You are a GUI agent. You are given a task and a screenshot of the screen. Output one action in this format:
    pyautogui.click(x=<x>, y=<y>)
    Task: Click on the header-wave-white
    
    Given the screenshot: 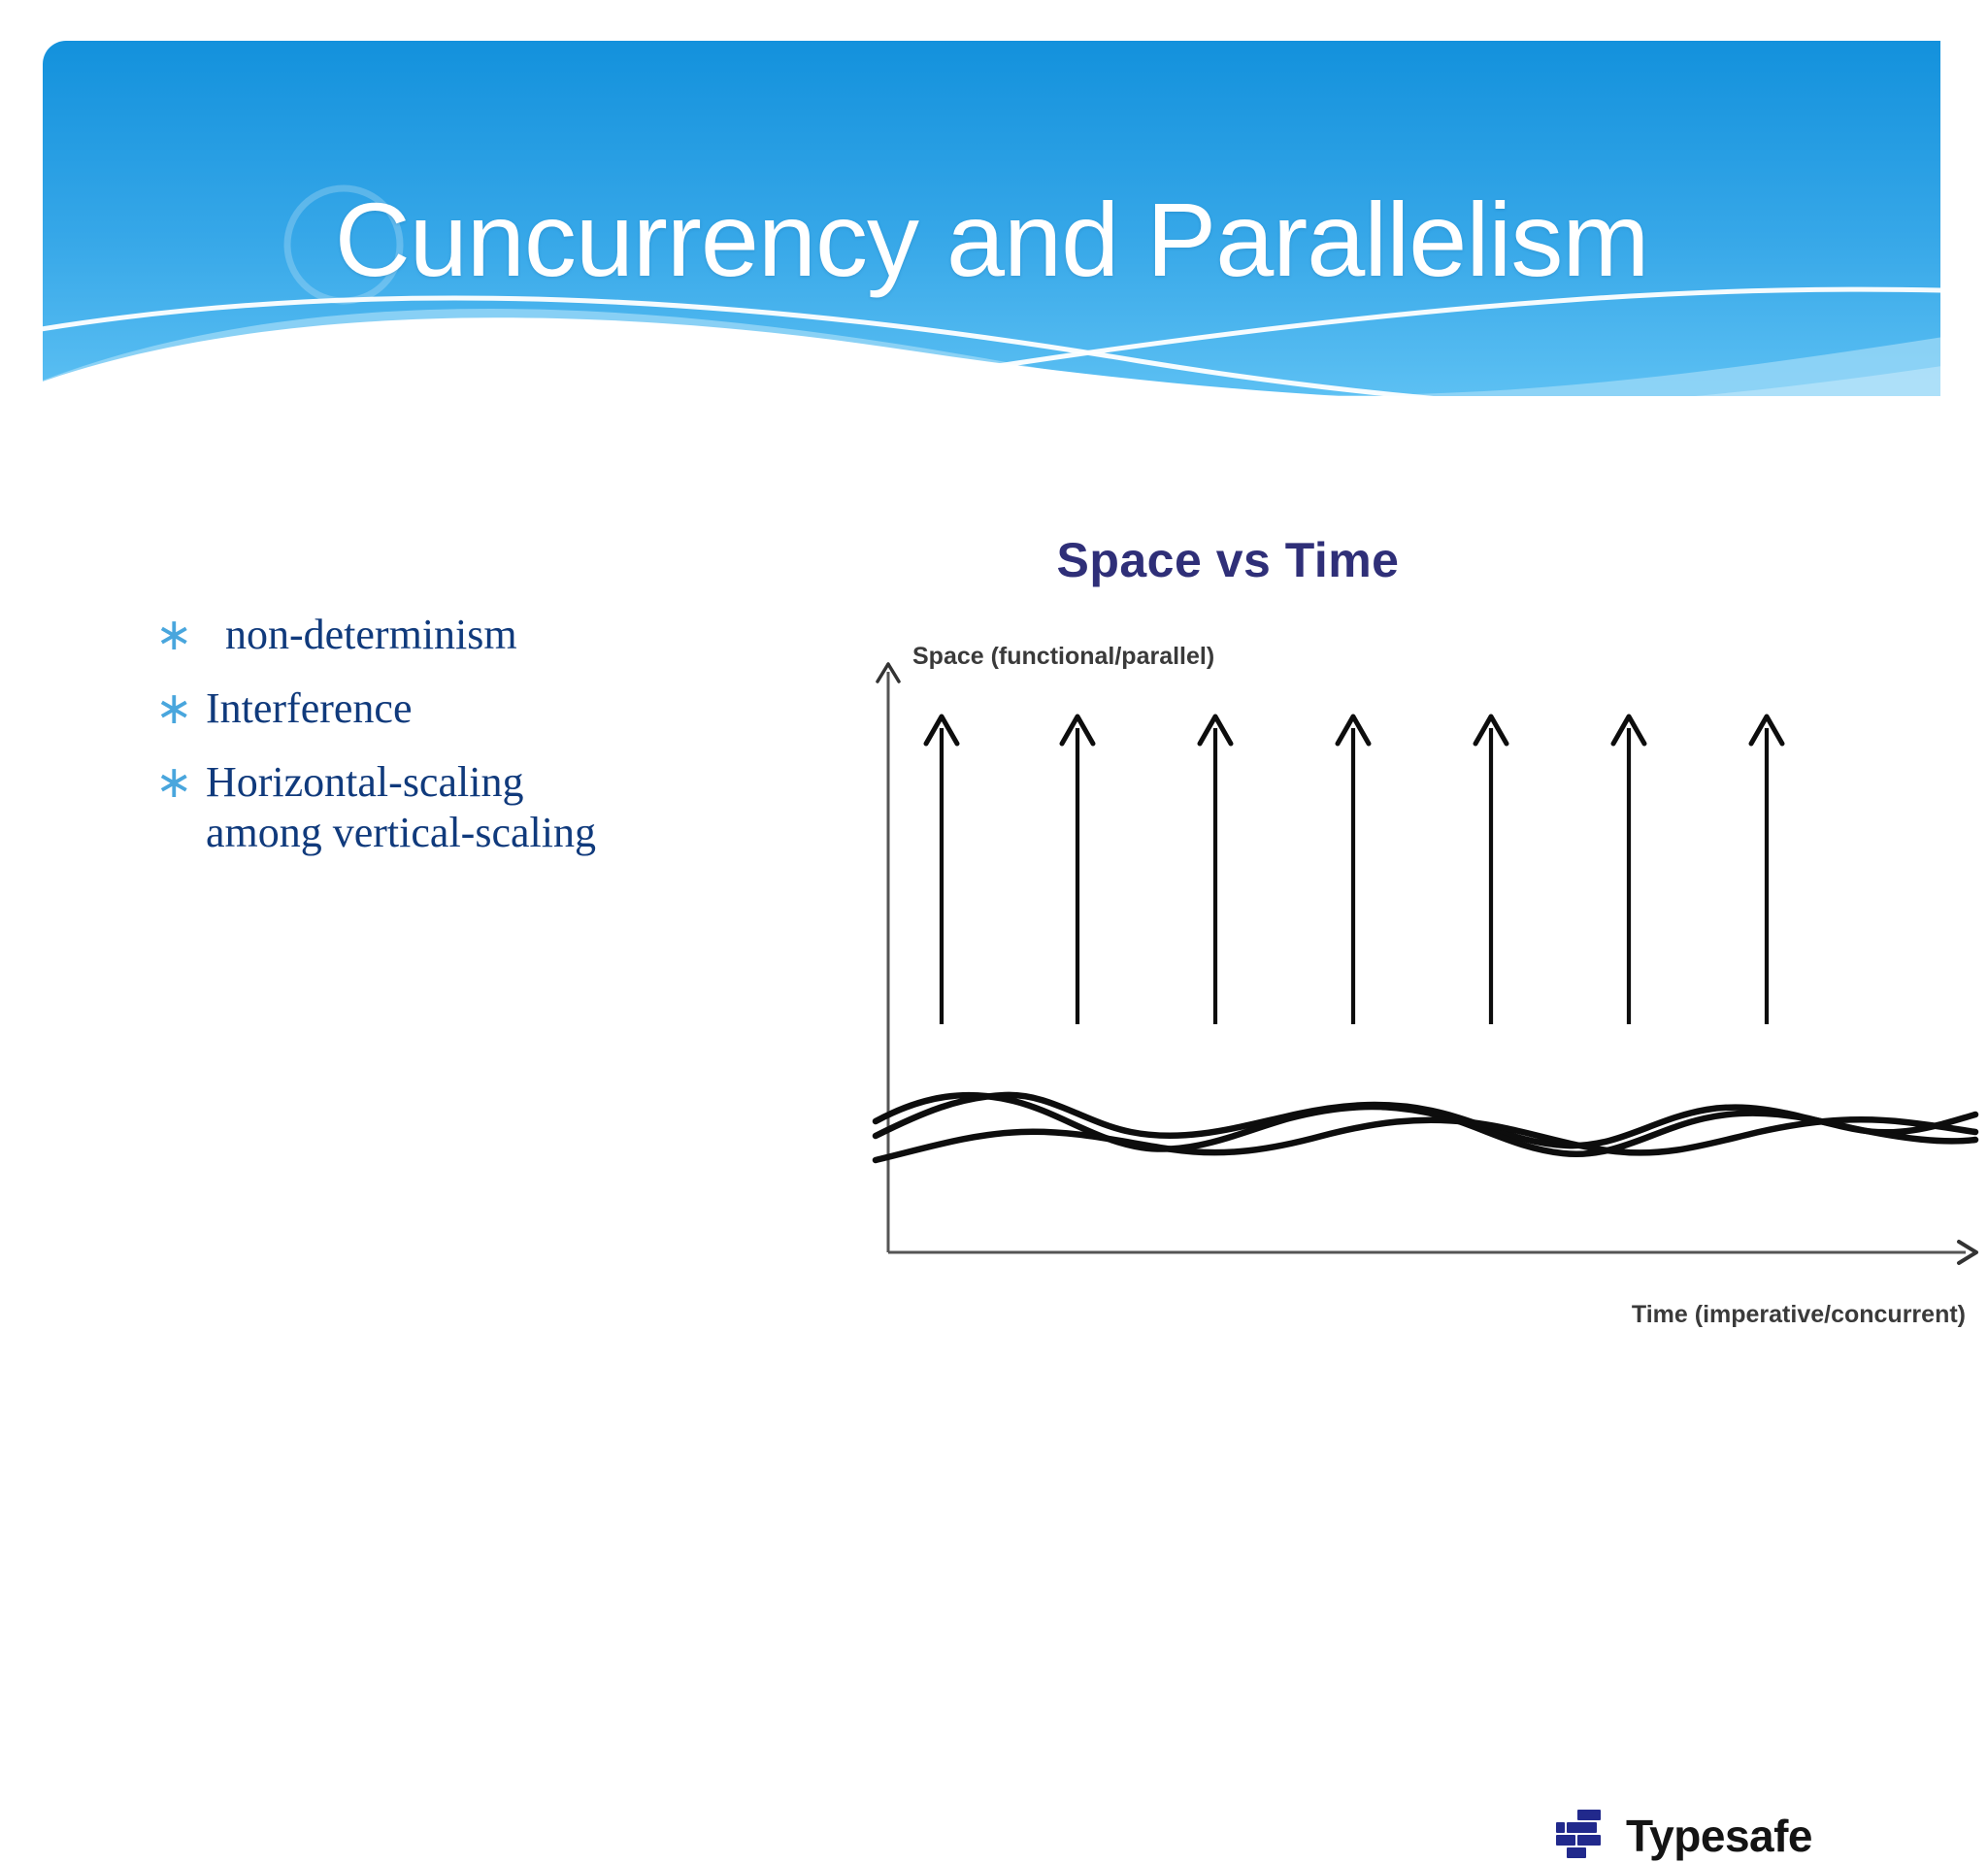 What is the action you would take?
    pyautogui.click(x=992, y=356)
    